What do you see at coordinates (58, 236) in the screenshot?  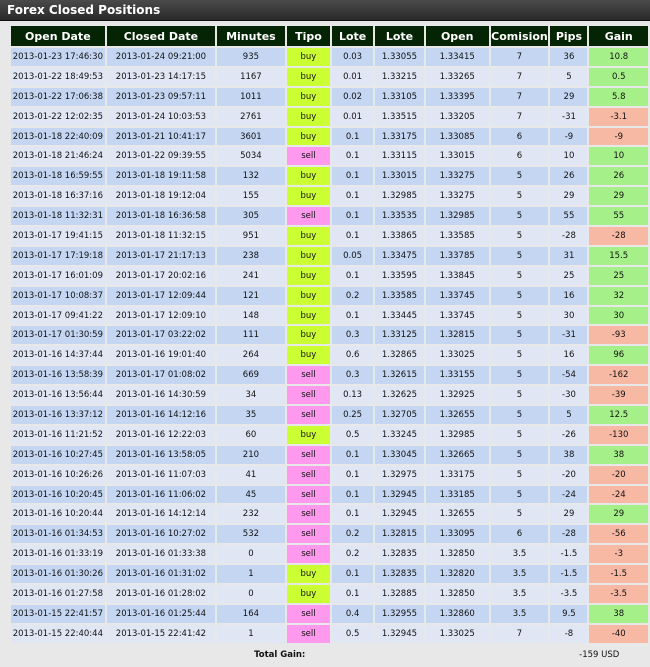 I see `cell-open-date: 2013-01-17 19:41:15` at bounding box center [58, 236].